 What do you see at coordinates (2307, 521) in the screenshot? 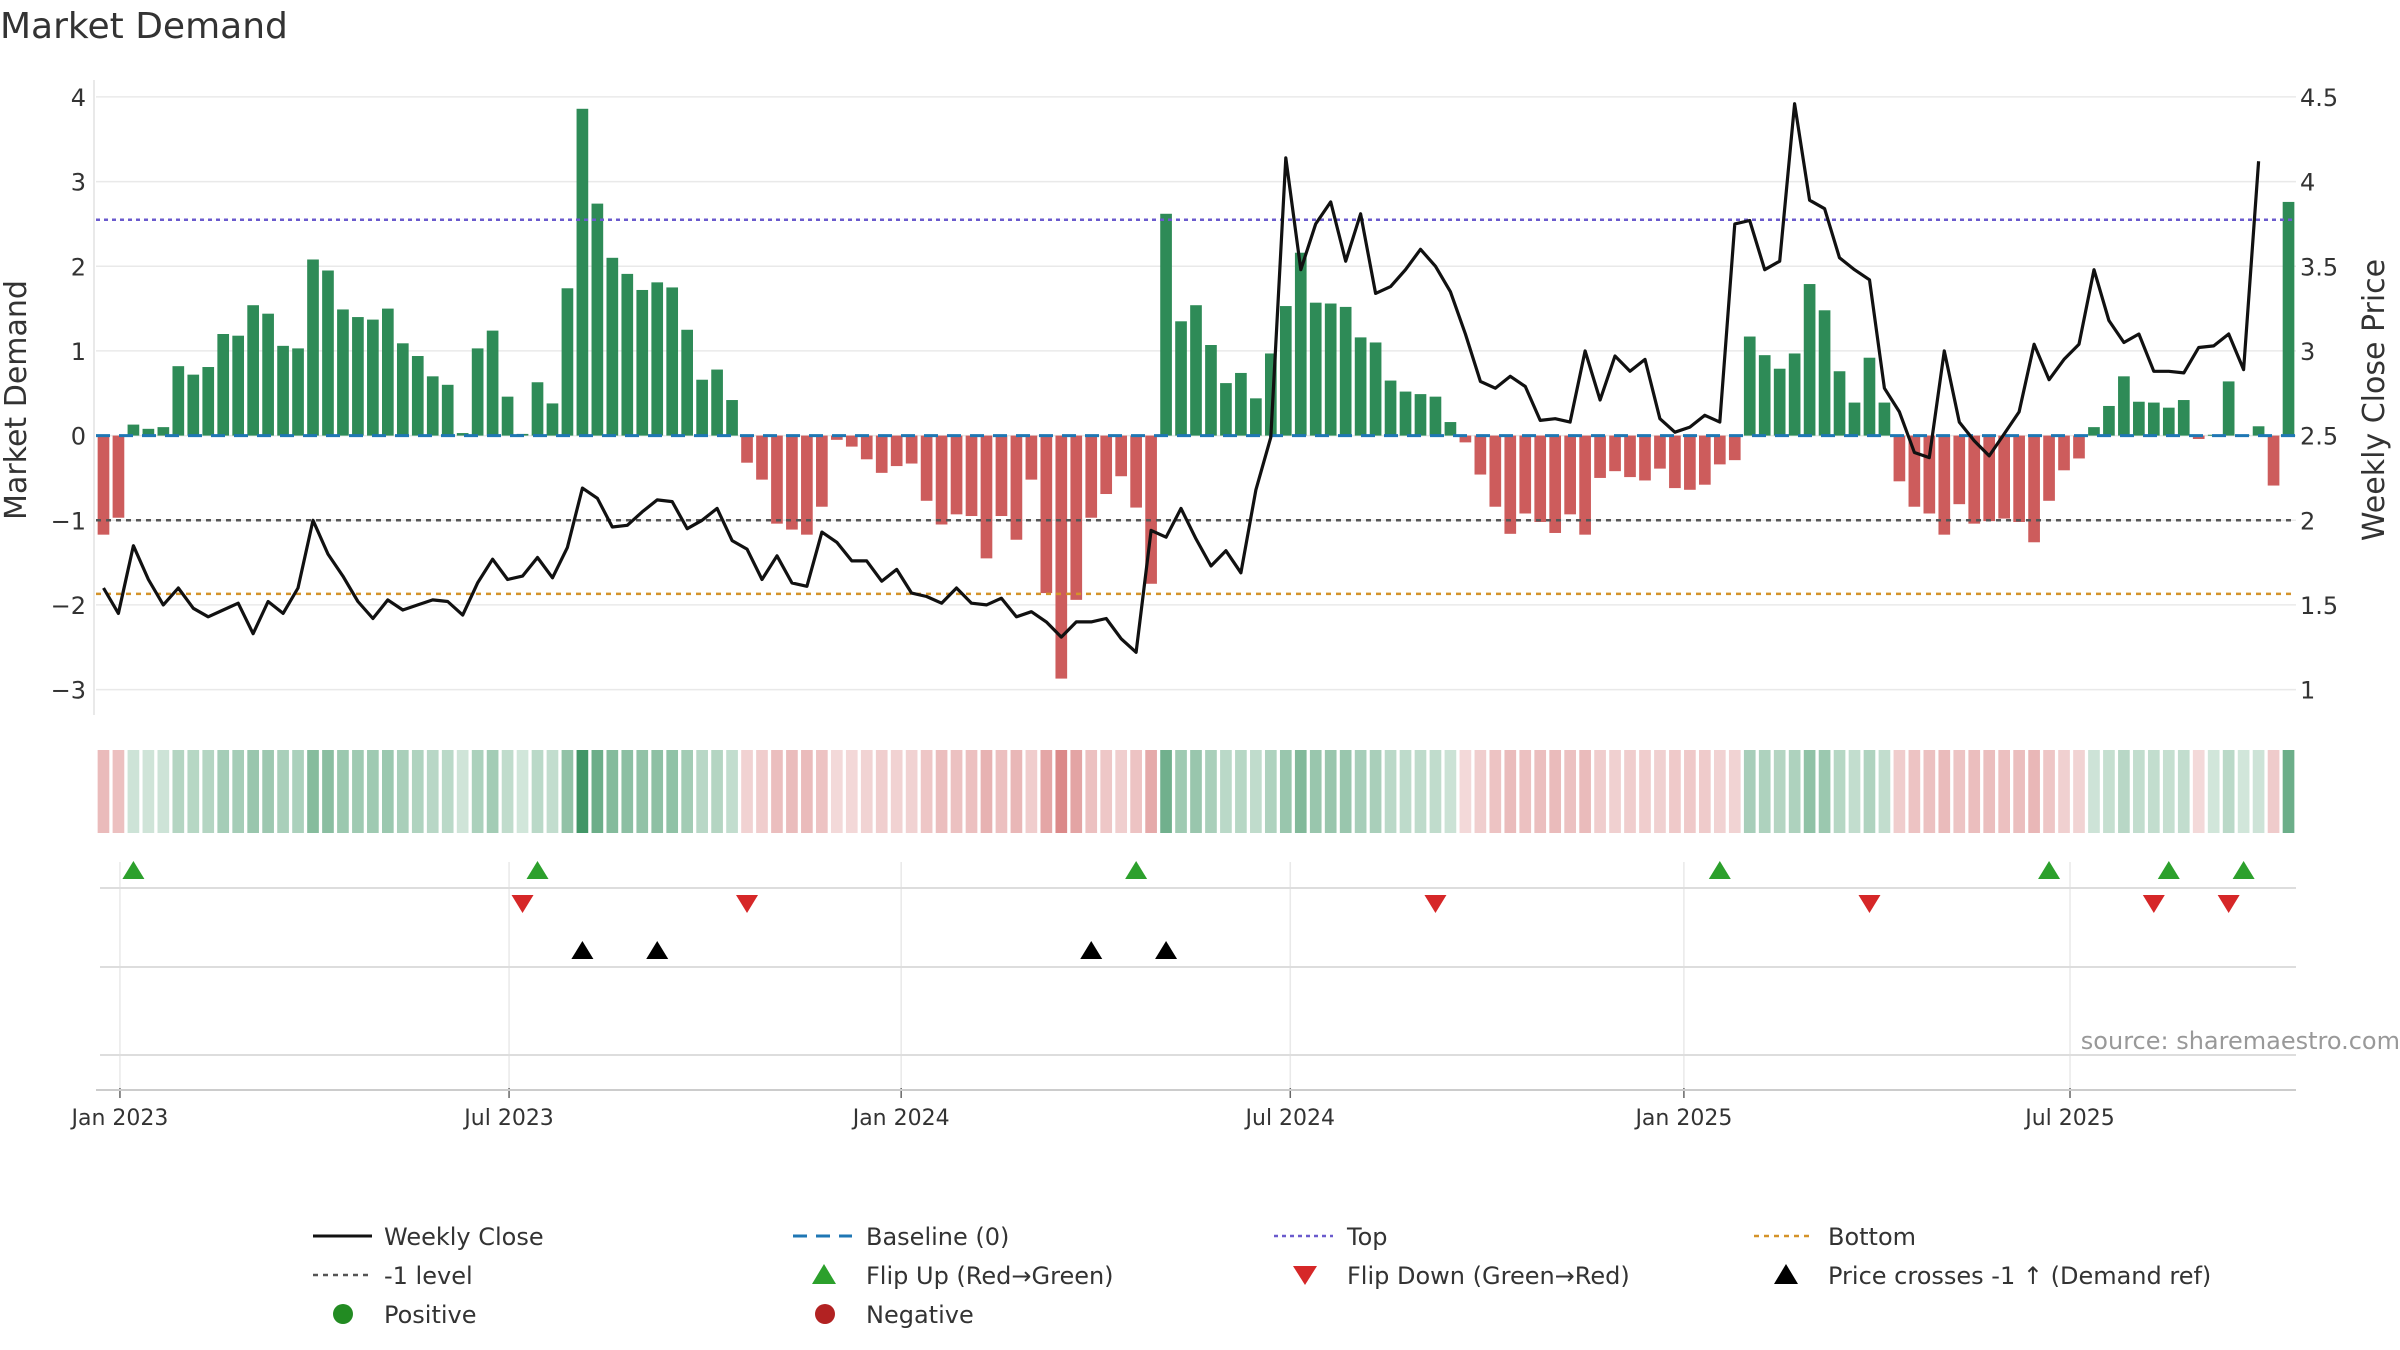
I see `y2-tick-label: 2` at bounding box center [2307, 521].